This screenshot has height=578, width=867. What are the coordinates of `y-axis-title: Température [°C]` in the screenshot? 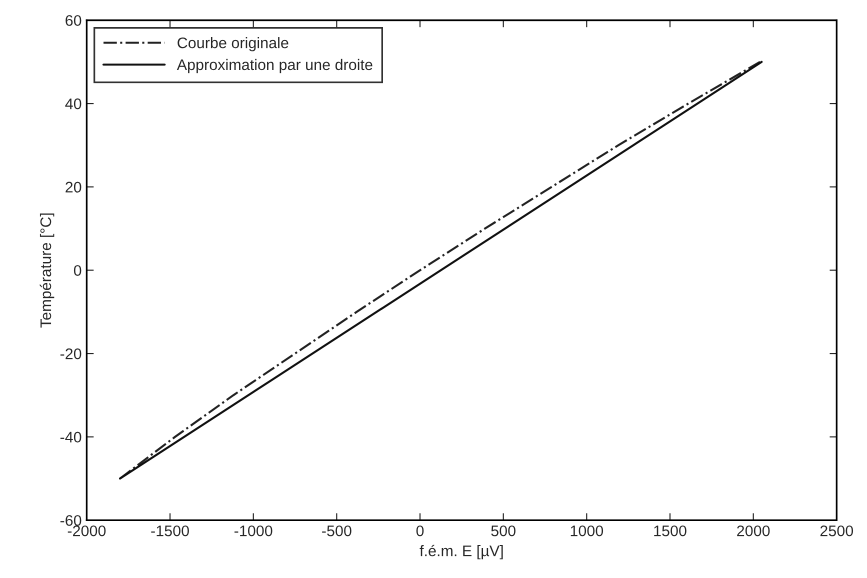 It's located at (47, 270).